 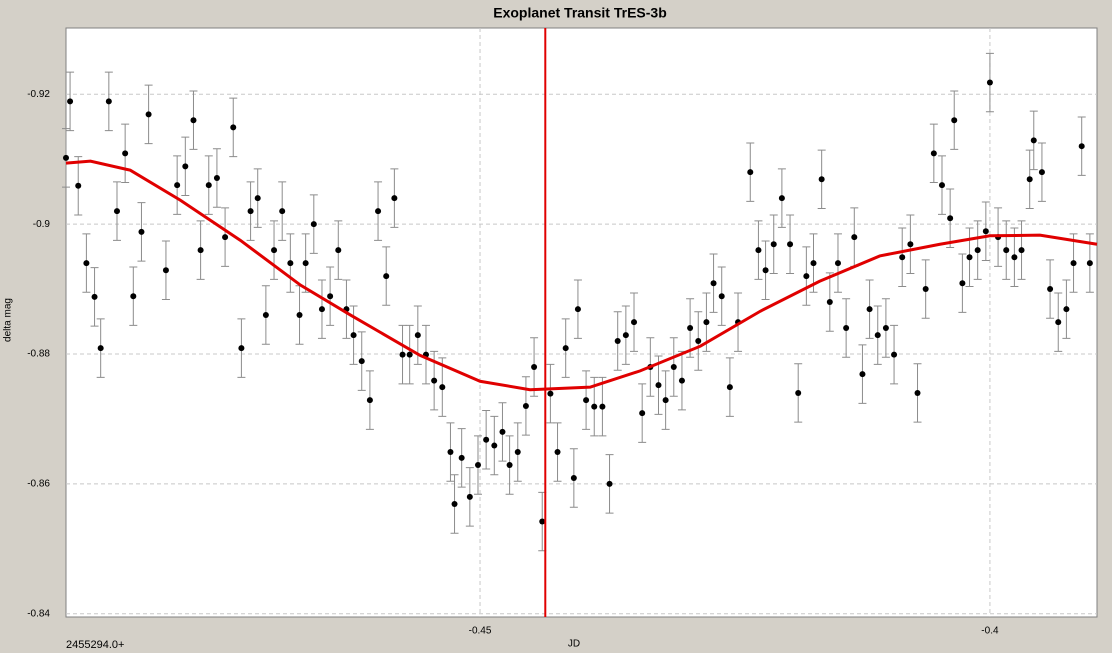 I want to click on x-tick-label: -0.4, so click(x=990, y=631).